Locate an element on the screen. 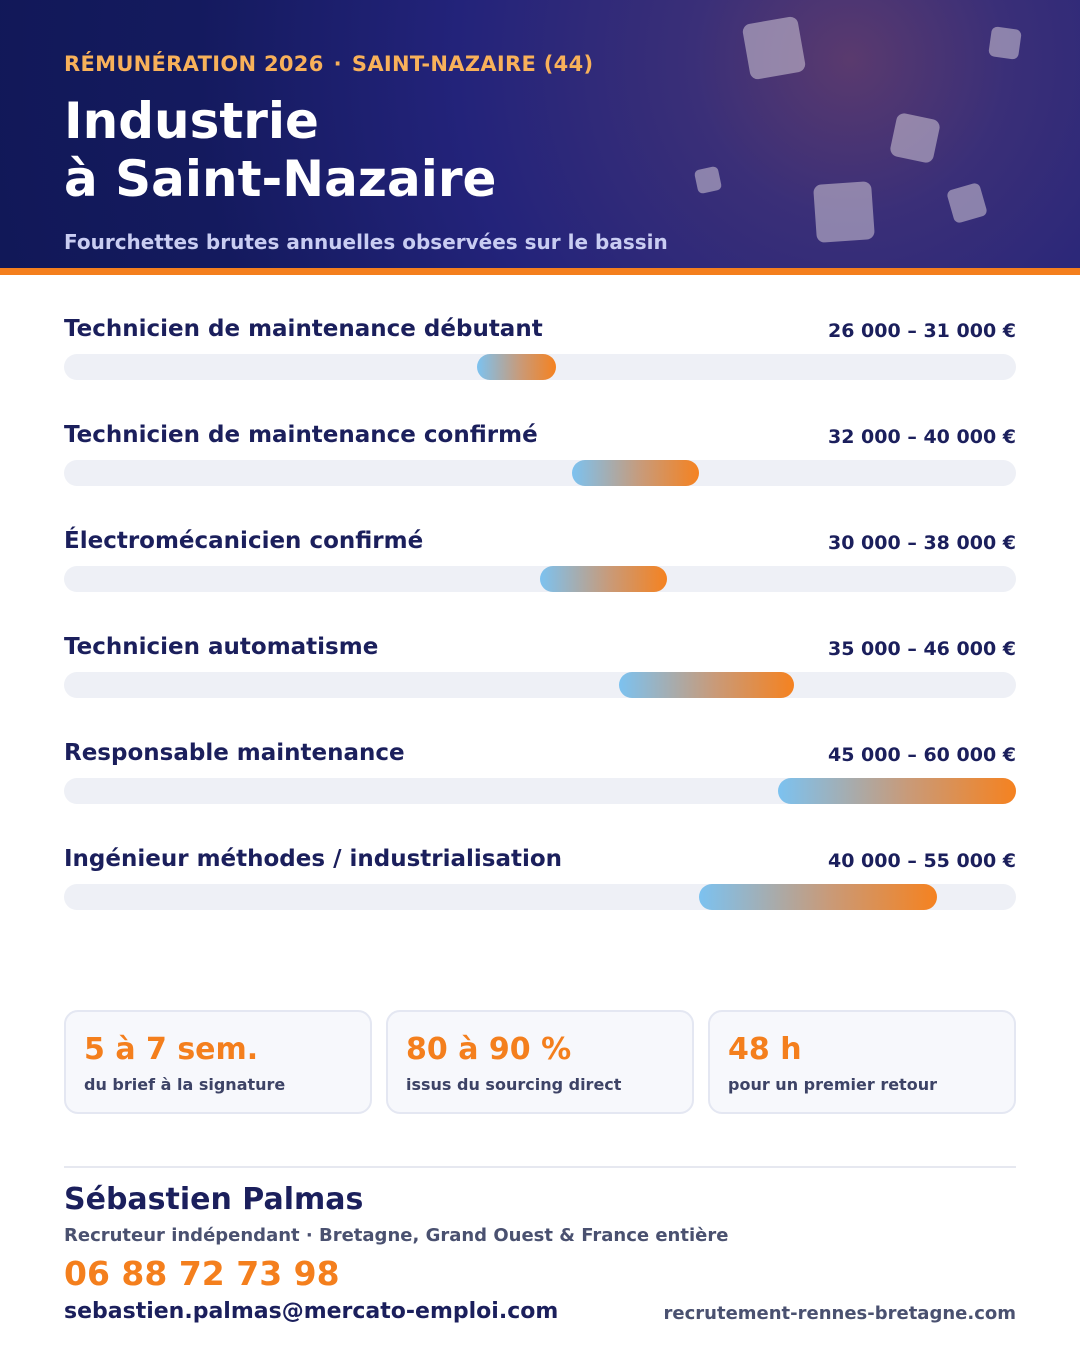 This screenshot has height=1350, width=1080. title-line-1: Industrie is located at coordinates (191, 121).